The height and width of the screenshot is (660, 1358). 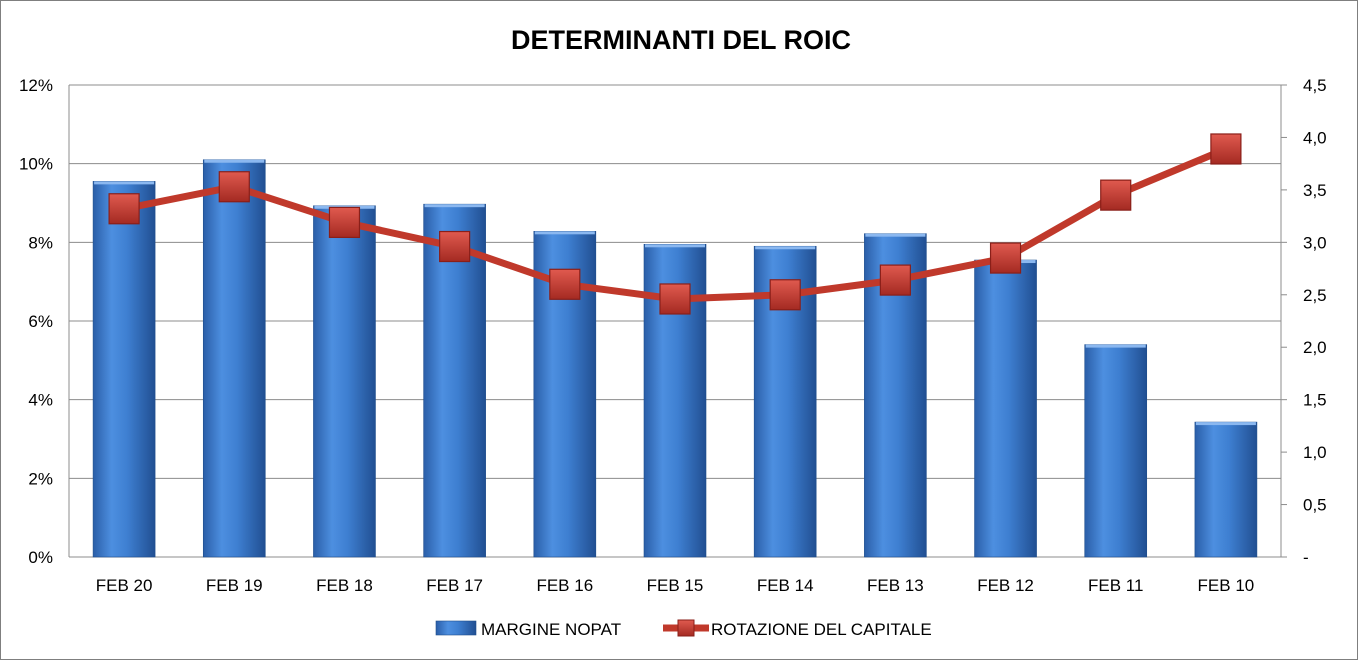 I want to click on x-tick-label: FEB 19, so click(x=234, y=585).